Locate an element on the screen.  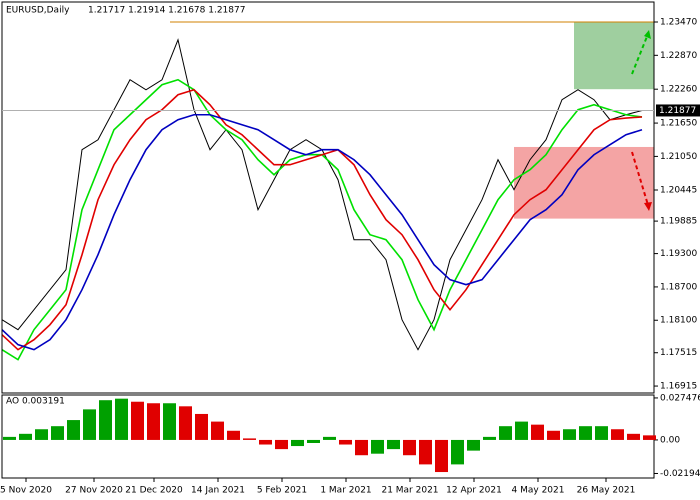
x-tick-label: 12 Apr 2021 is located at coordinates (474, 491).